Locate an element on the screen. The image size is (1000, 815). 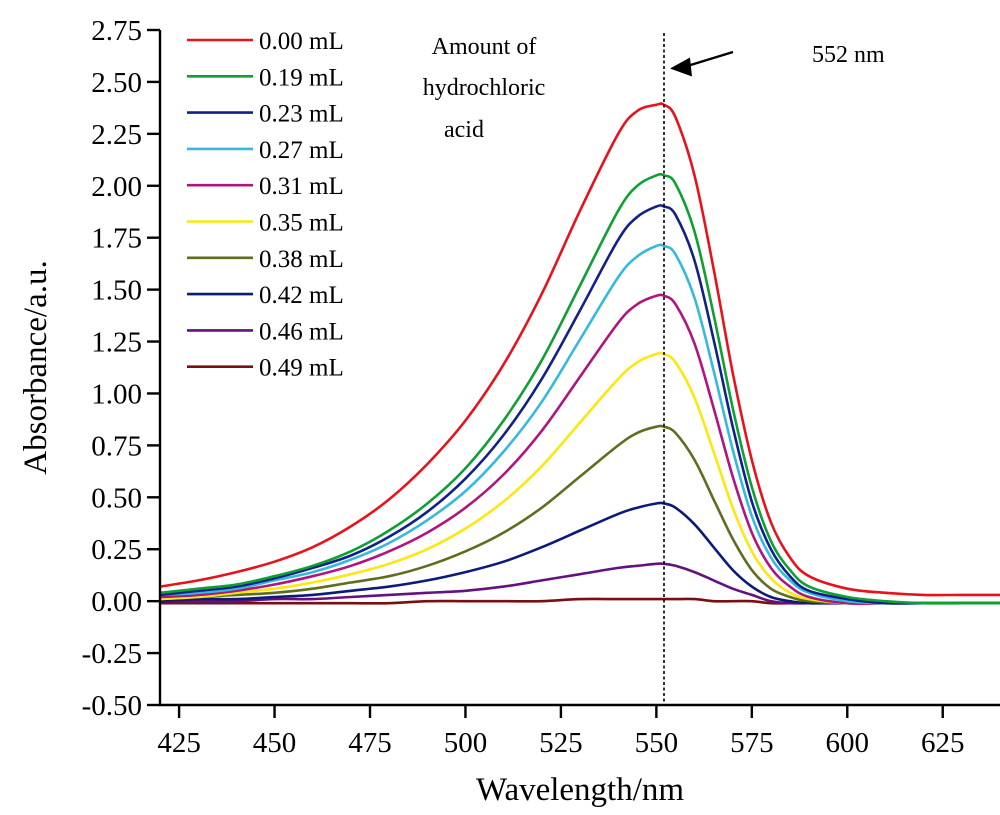
legend-title-line: hydrochloric is located at coordinates (484, 88).